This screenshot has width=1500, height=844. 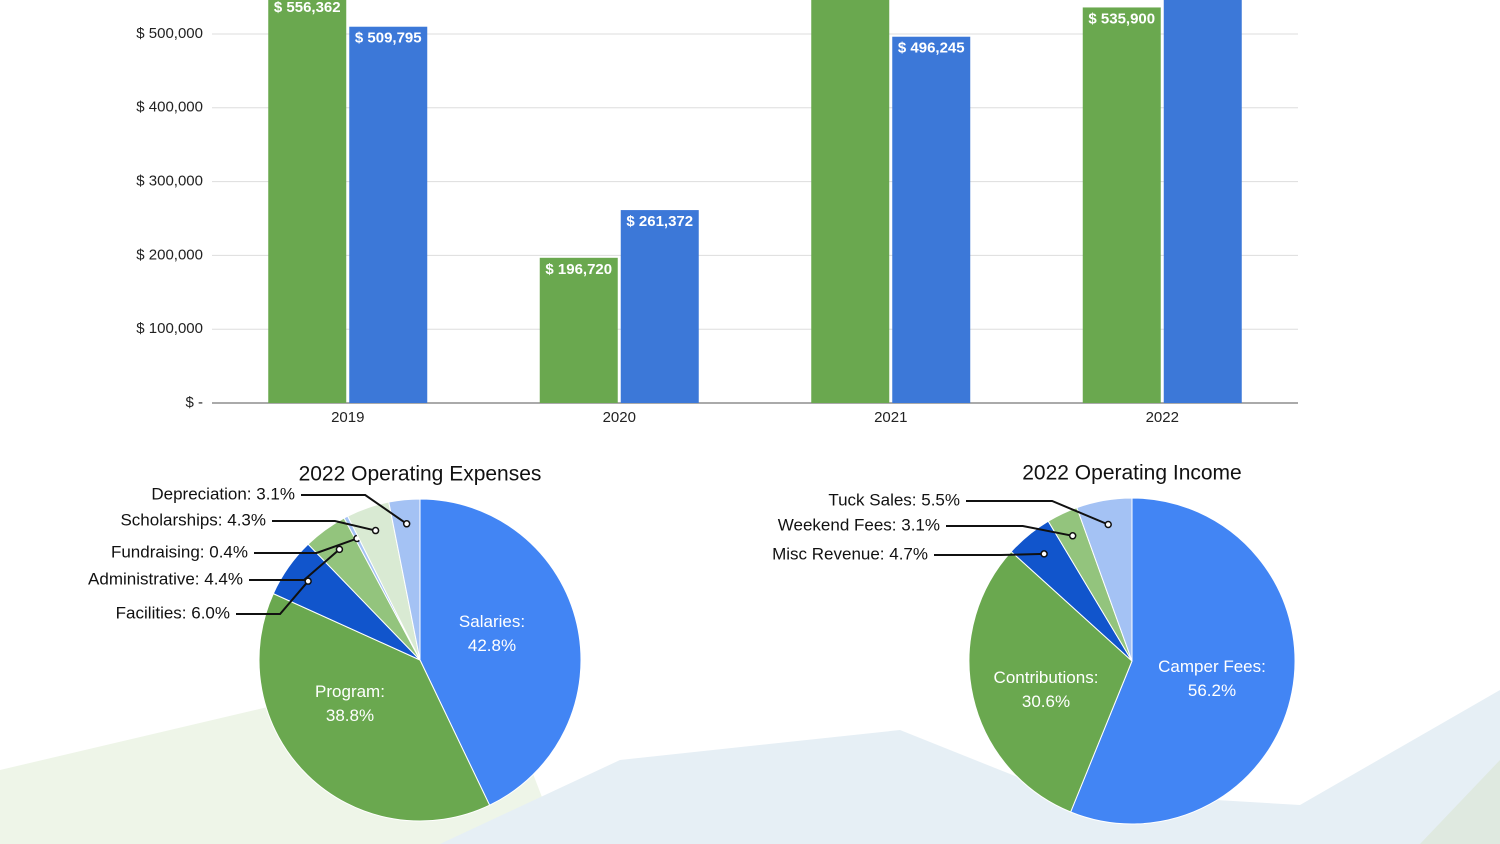 What do you see at coordinates (1212, 678) in the screenshot?
I see `slice-label: Camper Fees: 56.2%` at bounding box center [1212, 678].